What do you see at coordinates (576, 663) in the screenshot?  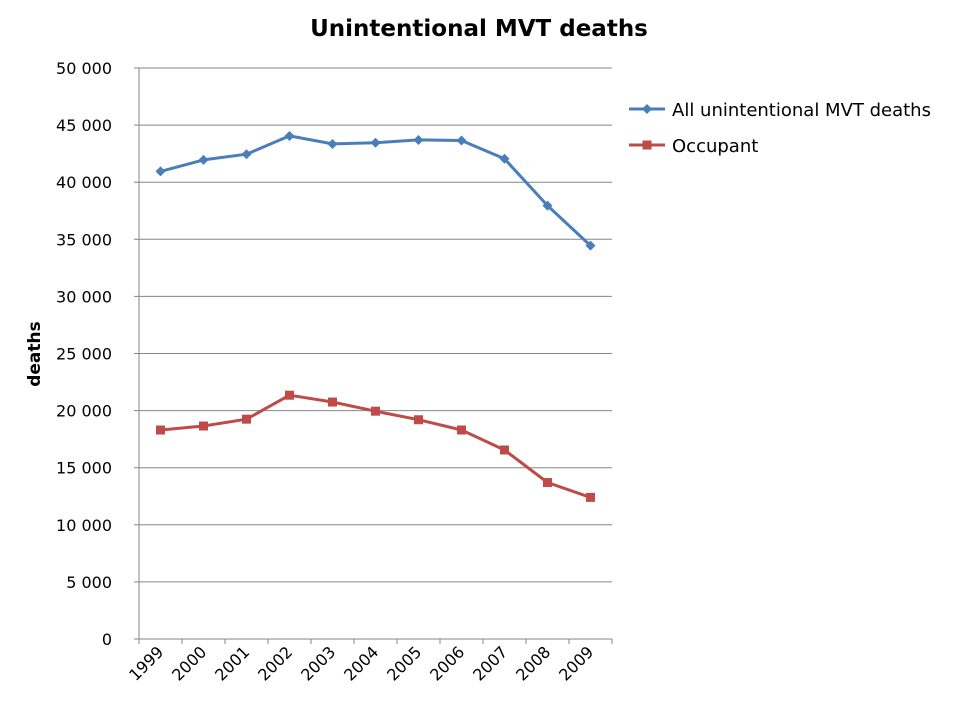 I see `x-tick-label: 2009` at bounding box center [576, 663].